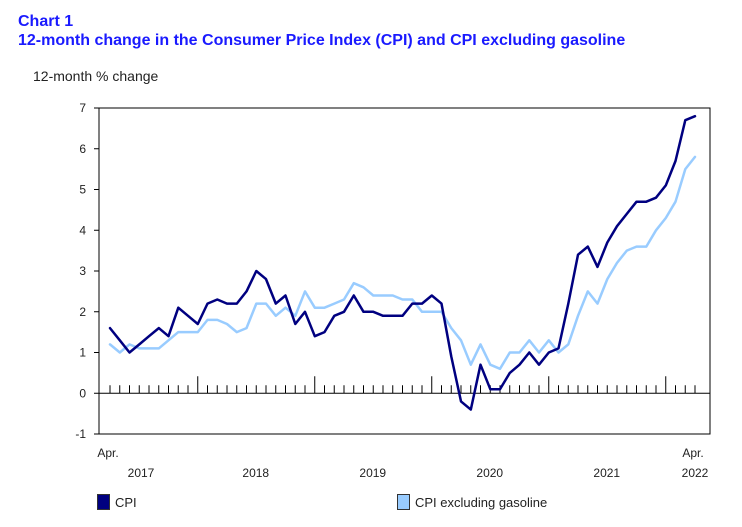  What do you see at coordinates (82, 230) in the screenshot?
I see `y-tick-label: 4` at bounding box center [82, 230].